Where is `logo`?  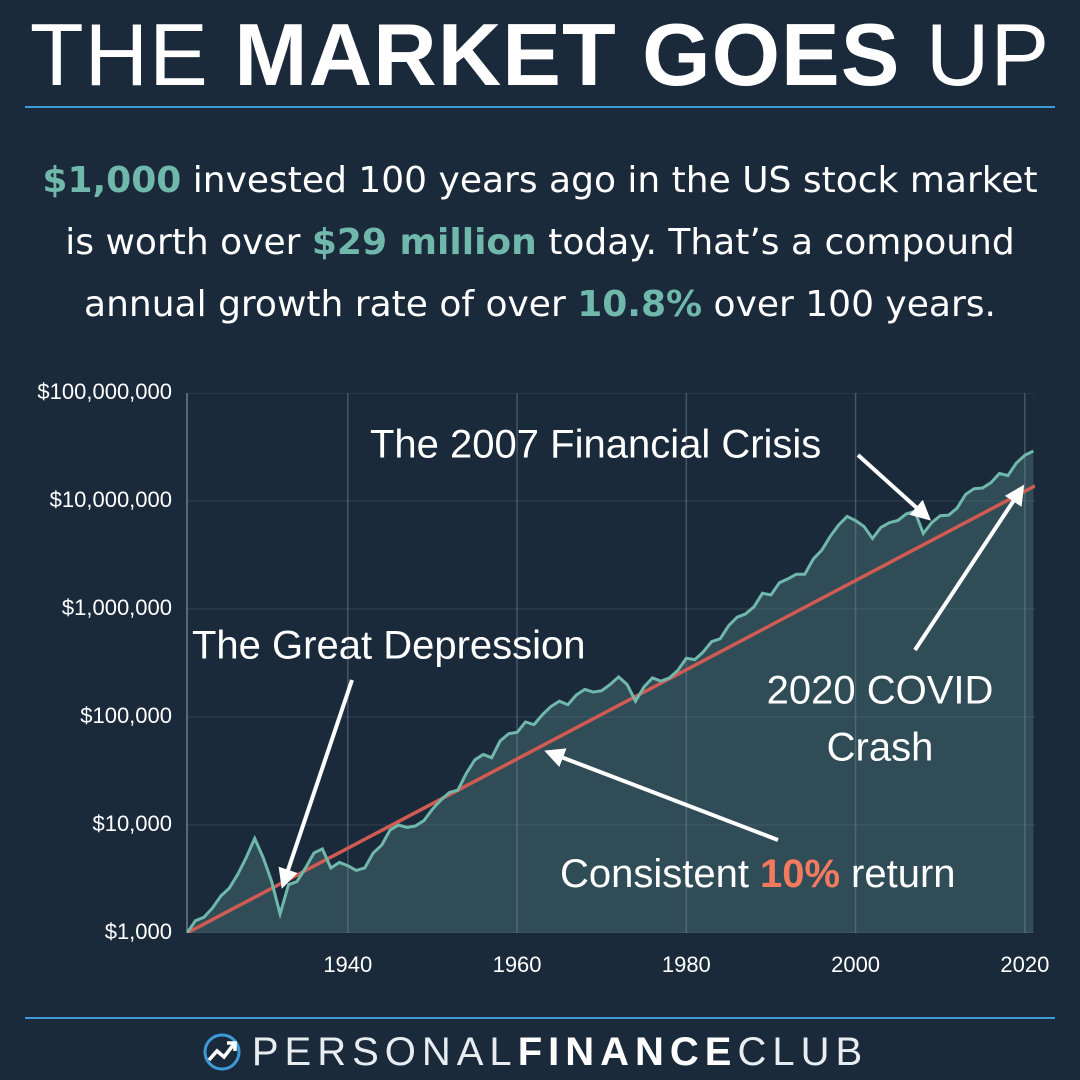
logo is located at coordinates (222, 1052).